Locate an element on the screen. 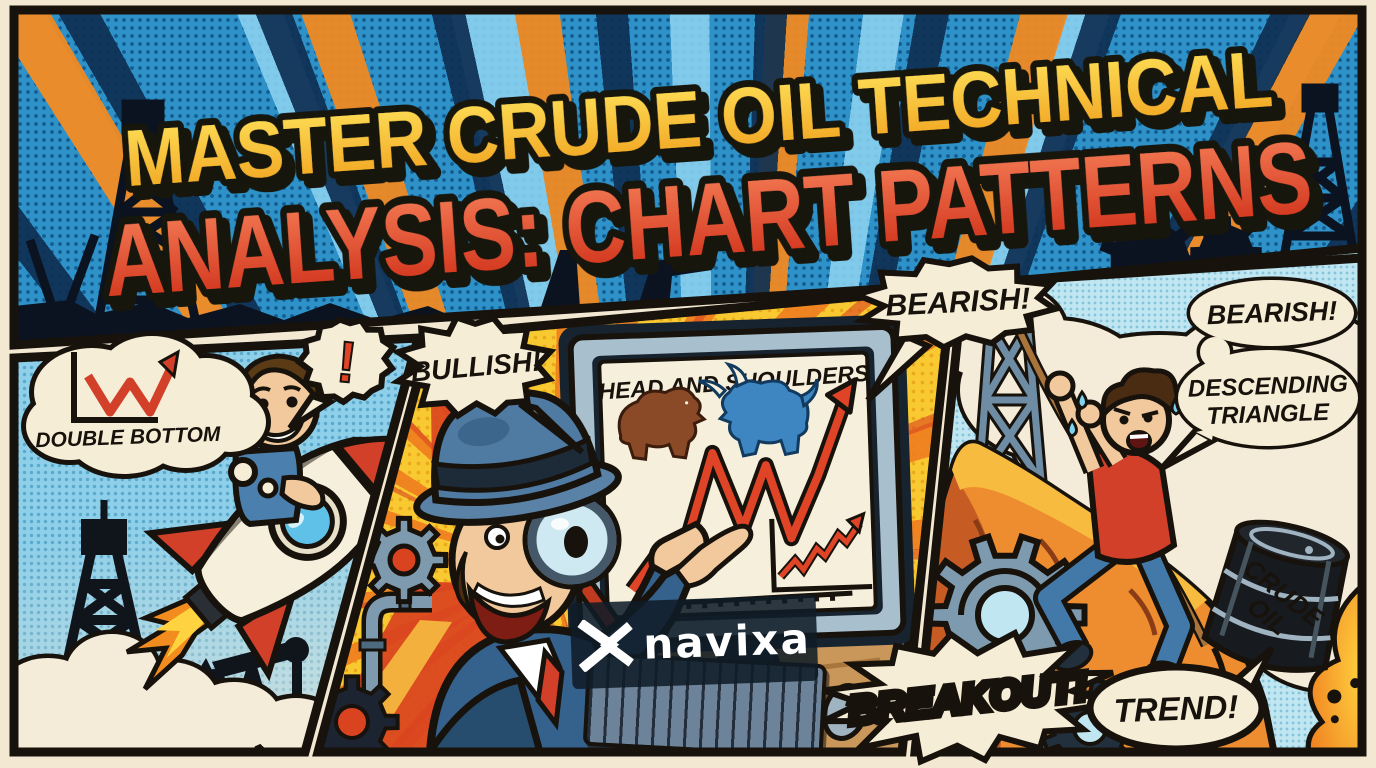 Image resolution: width=1376 pixels, height=768 pixels. navixa-logo-icon is located at coordinates (606, 645).